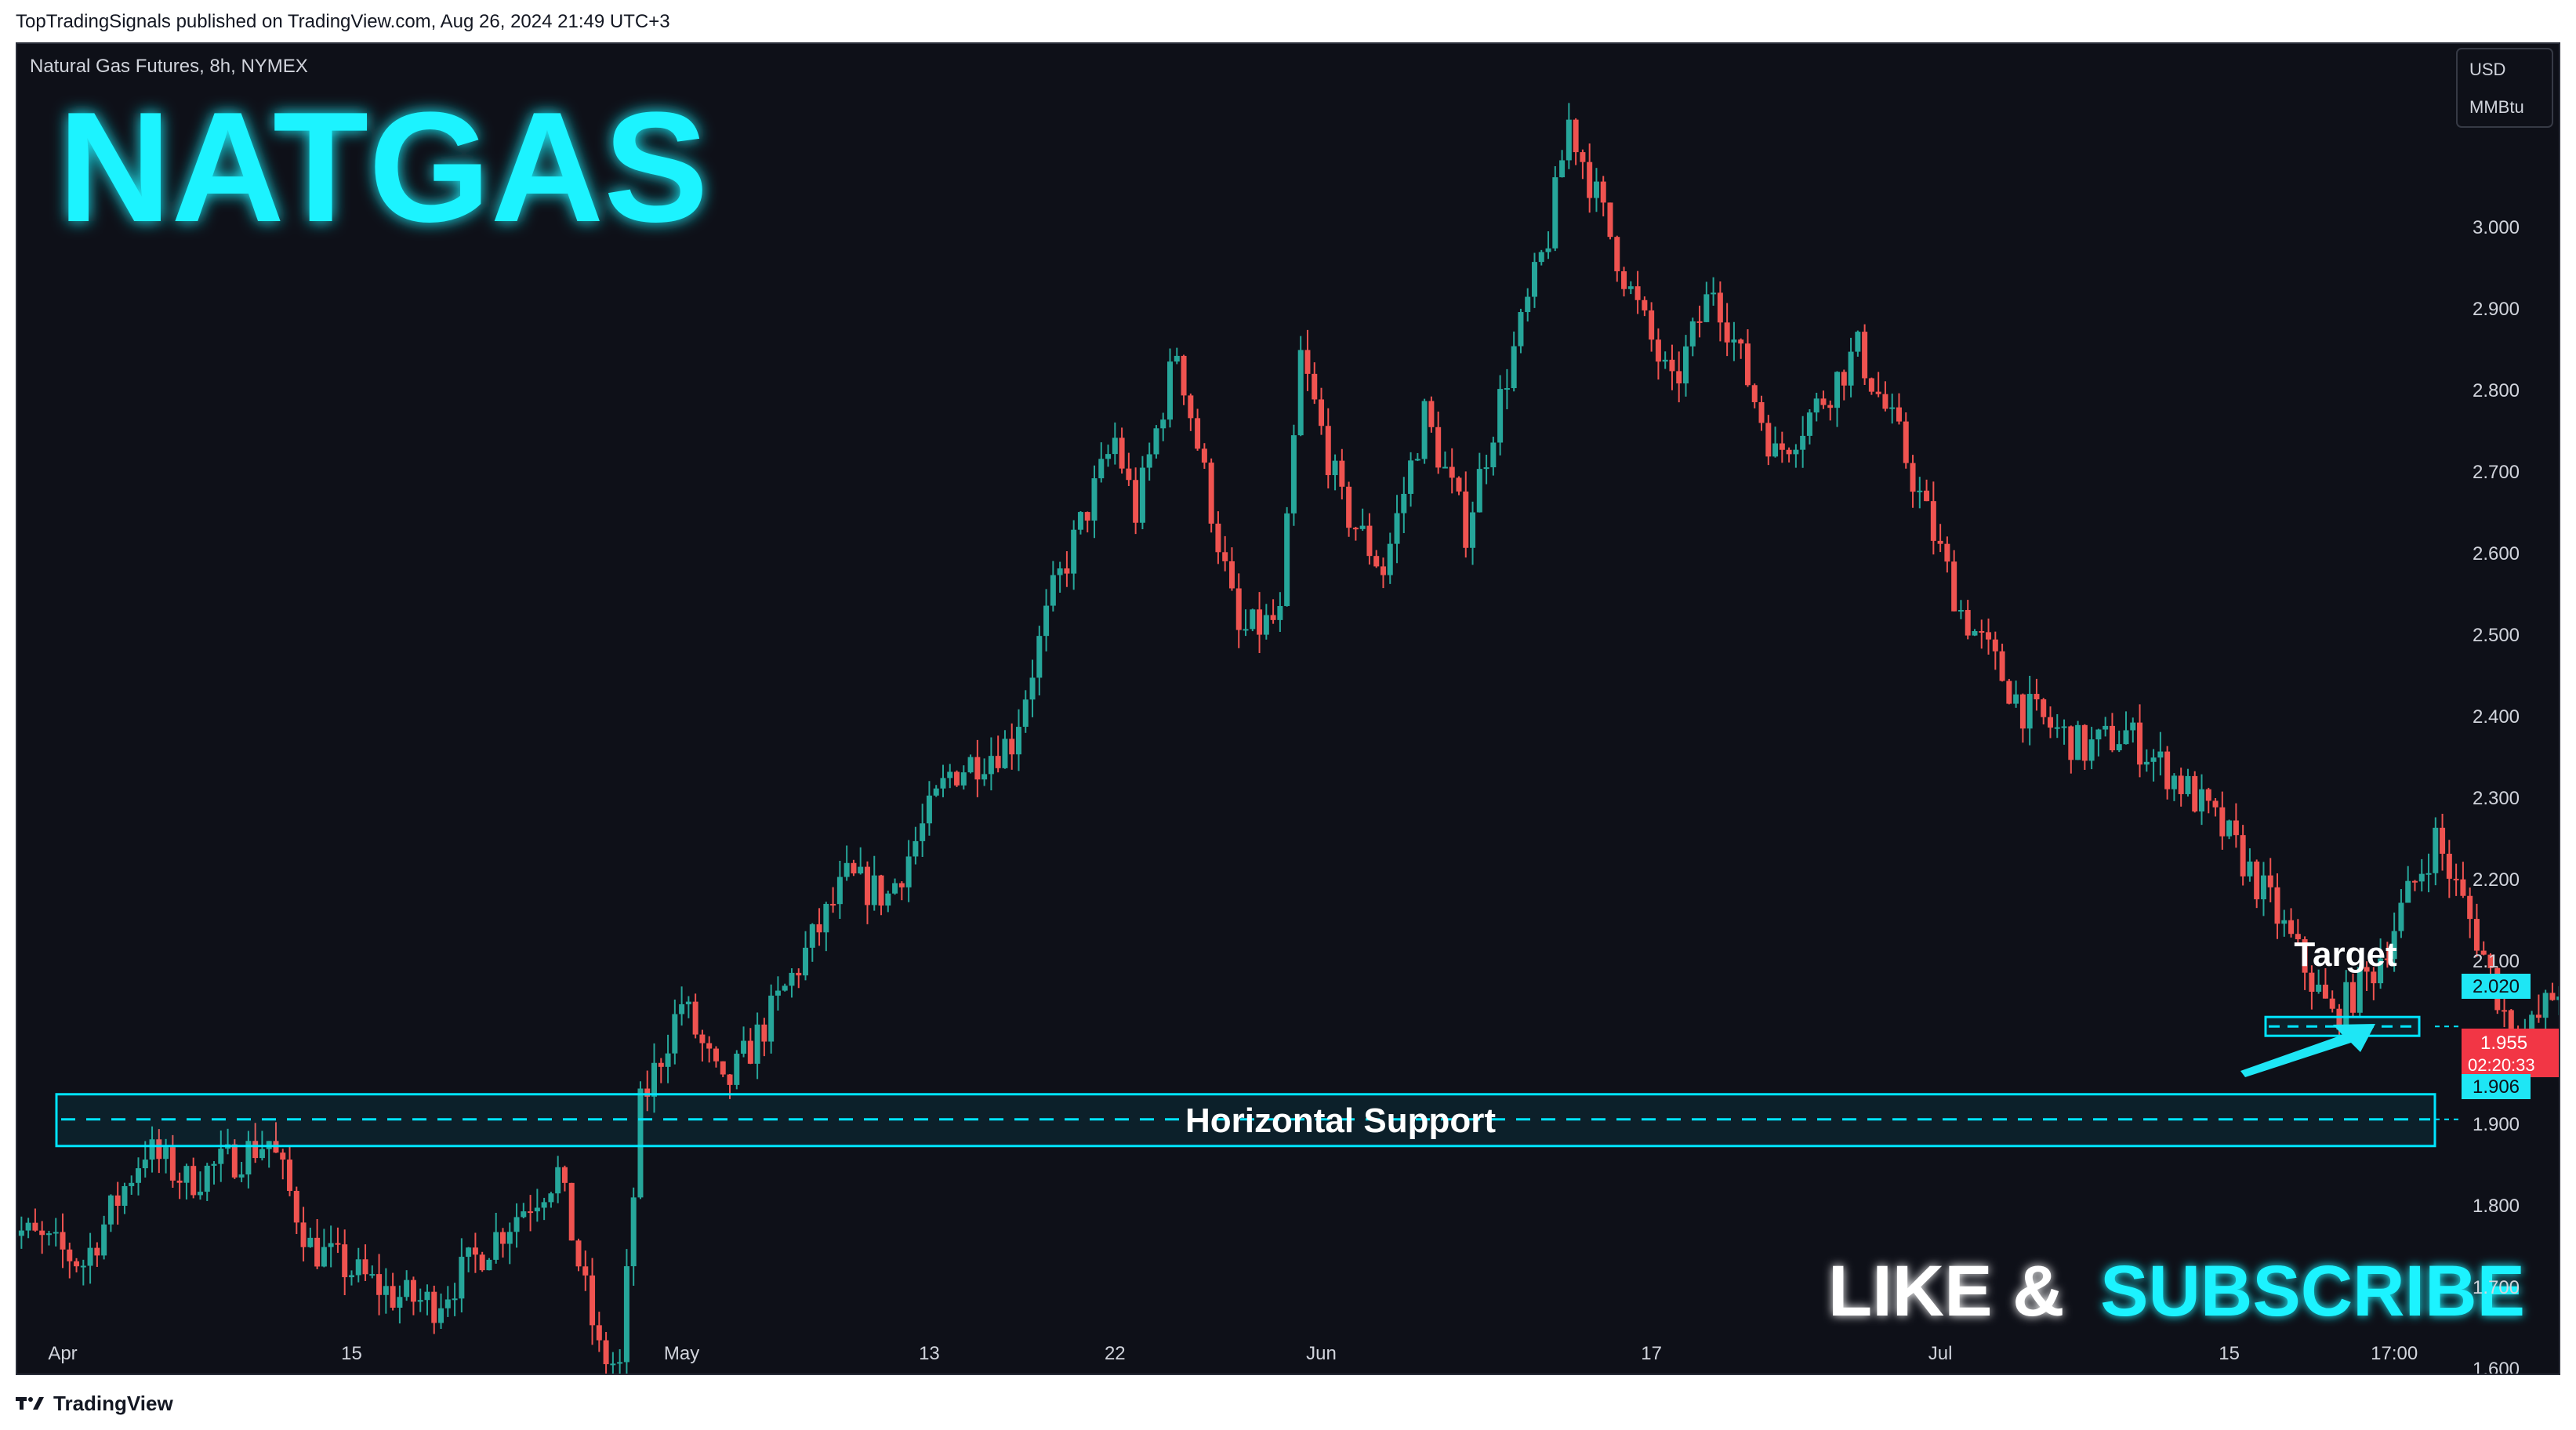 The height and width of the screenshot is (1430, 2576). Describe the element at coordinates (2504, 88) in the screenshot. I see `units-box` at that location.